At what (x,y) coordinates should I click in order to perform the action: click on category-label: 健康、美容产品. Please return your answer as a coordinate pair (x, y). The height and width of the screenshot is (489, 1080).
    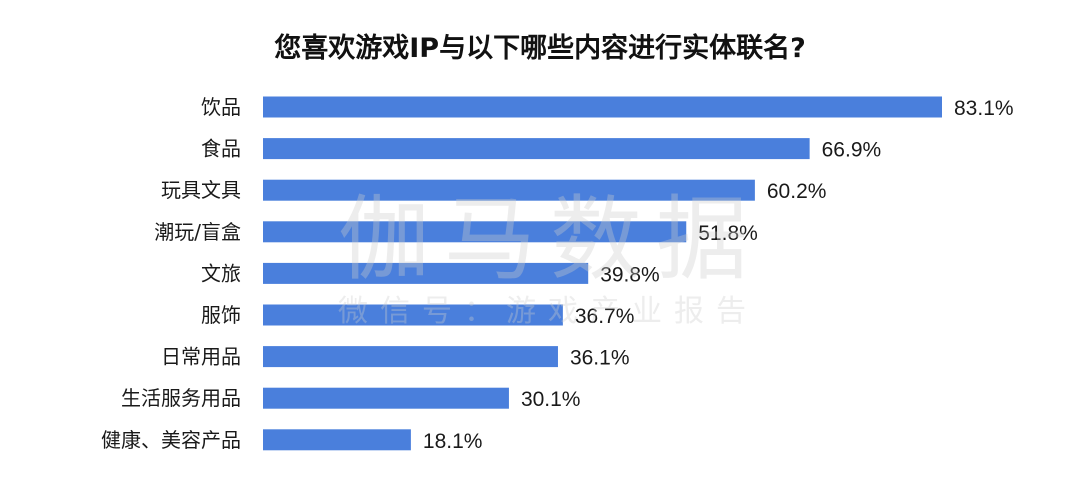
    Looking at the image, I should click on (171, 440).